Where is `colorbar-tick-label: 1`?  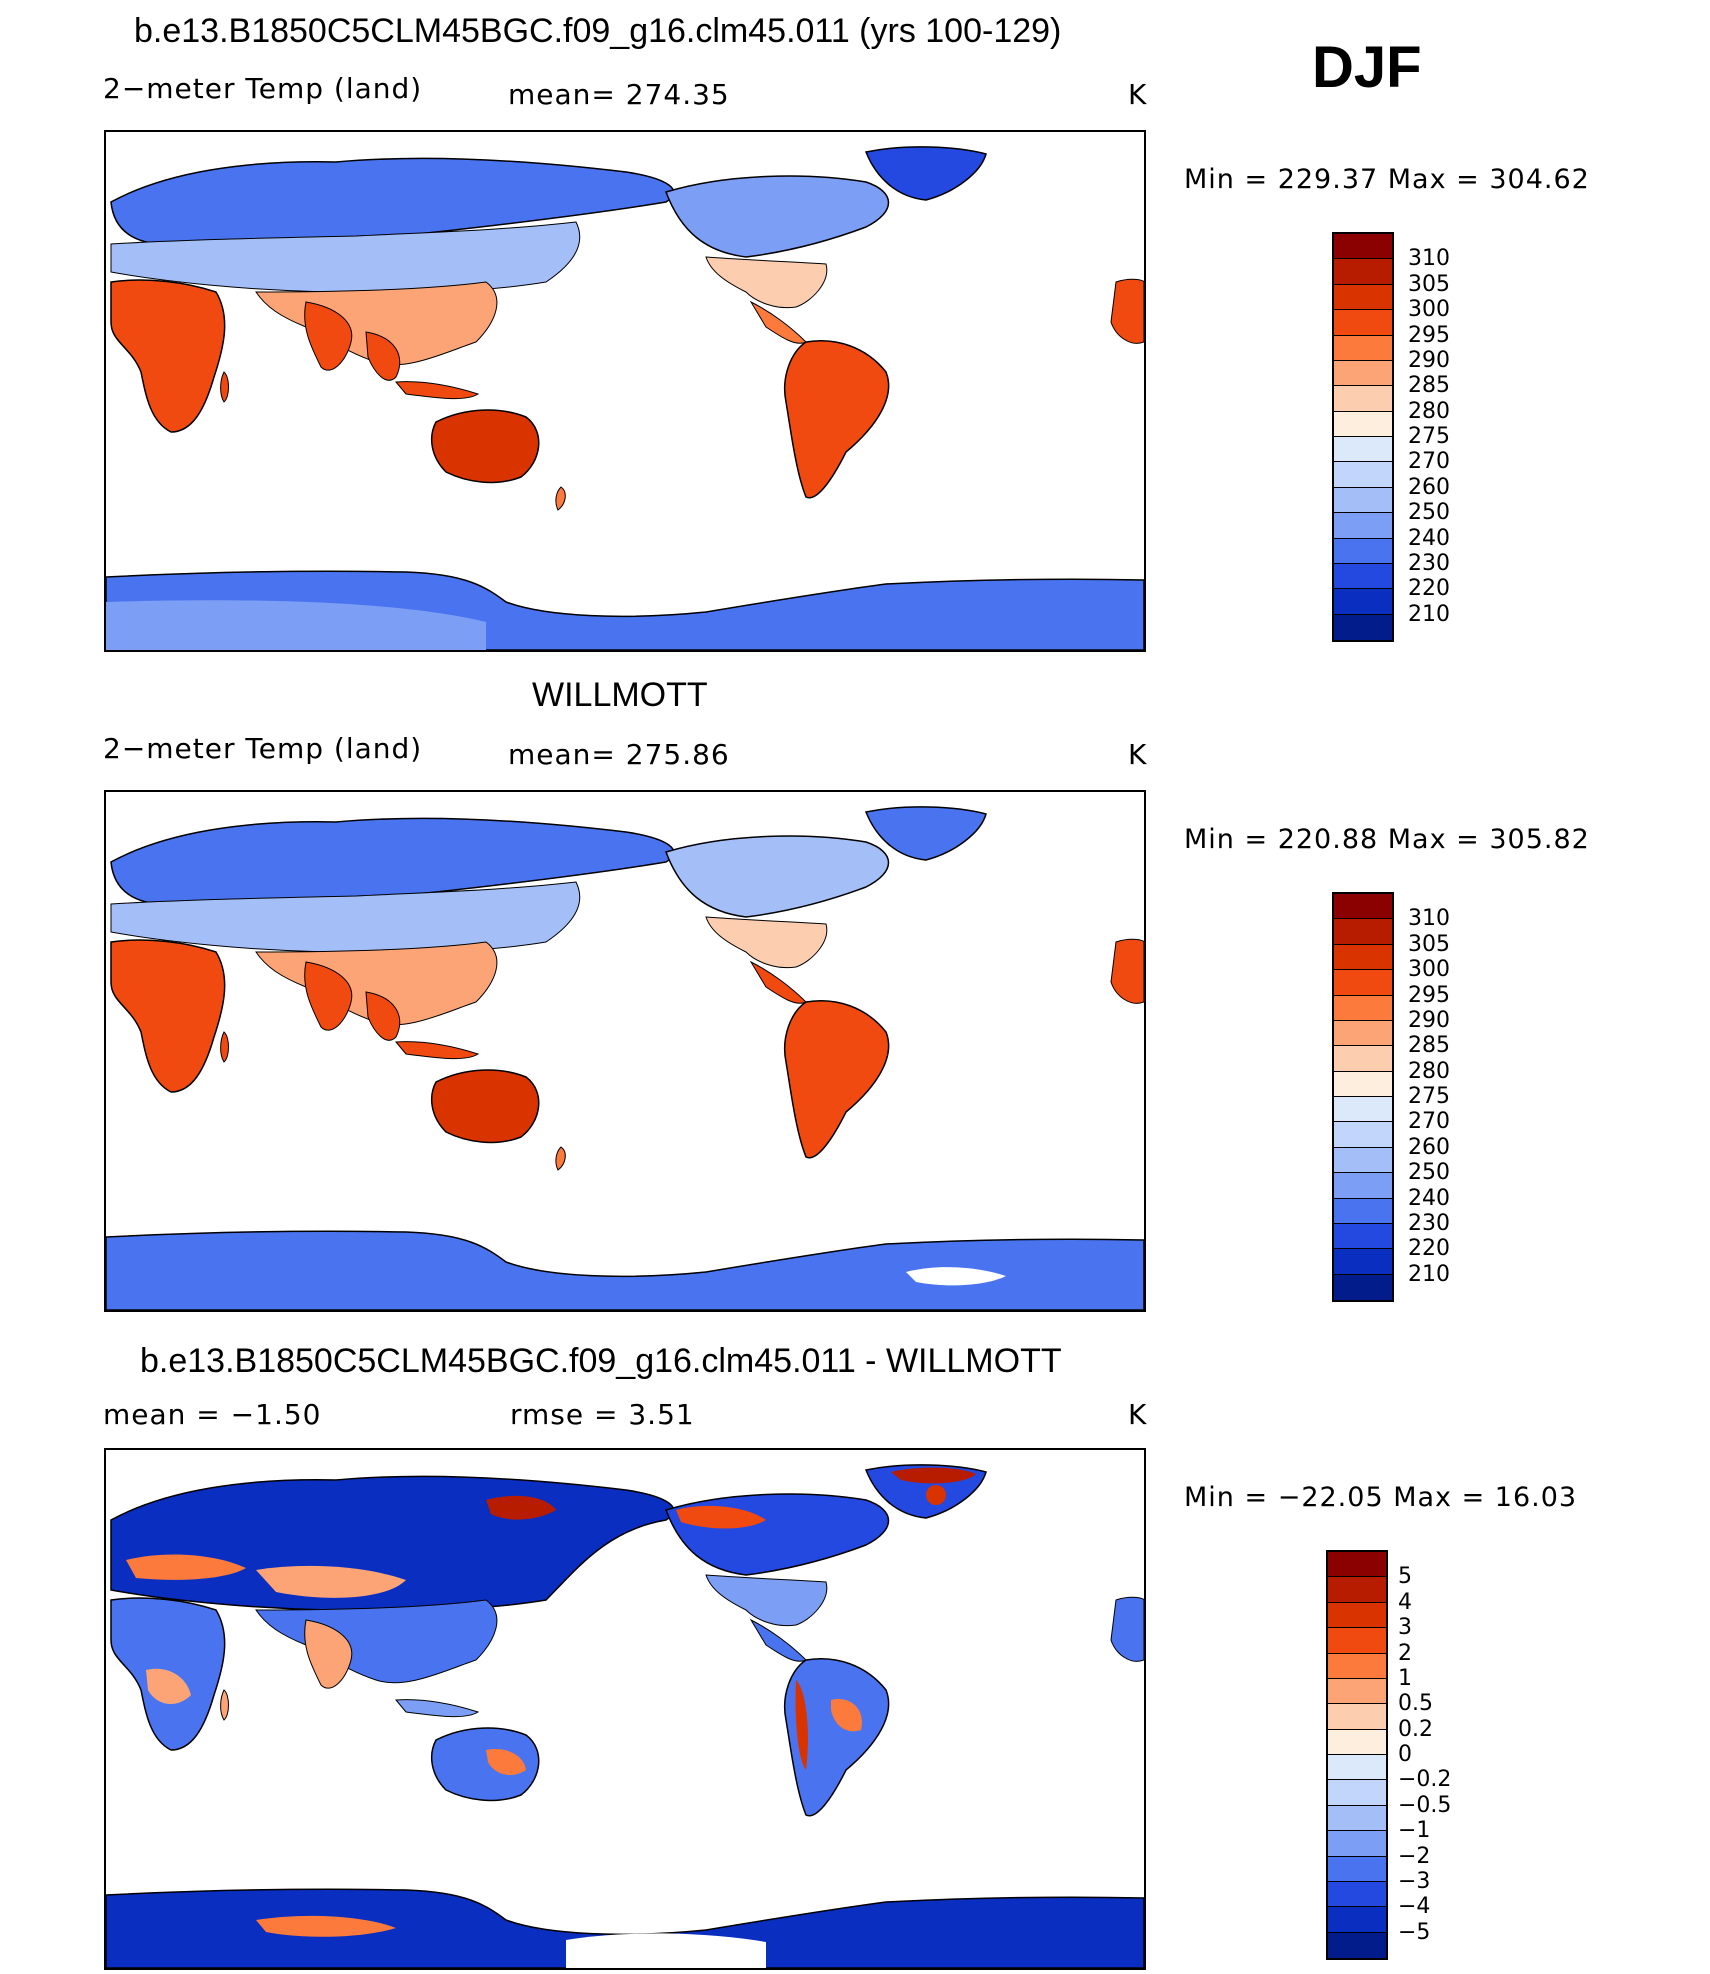
colorbar-tick-label: 1 is located at coordinates (1405, 1678).